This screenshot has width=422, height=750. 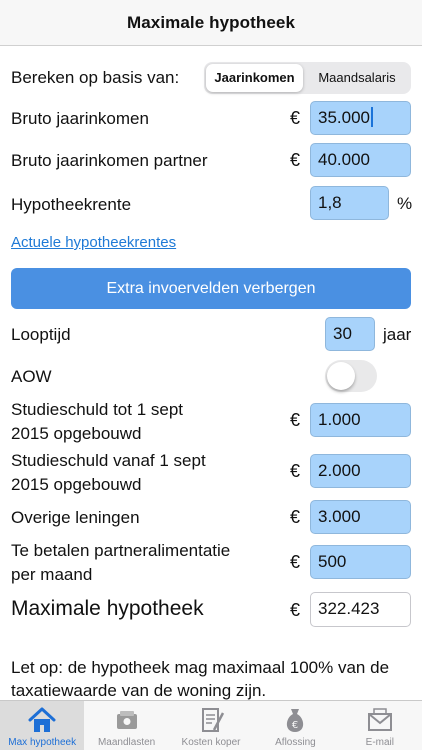 What do you see at coordinates (94, 242) in the screenshot?
I see `current-rates-link: Actuele hypotheekrentes` at bounding box center [94, 242].